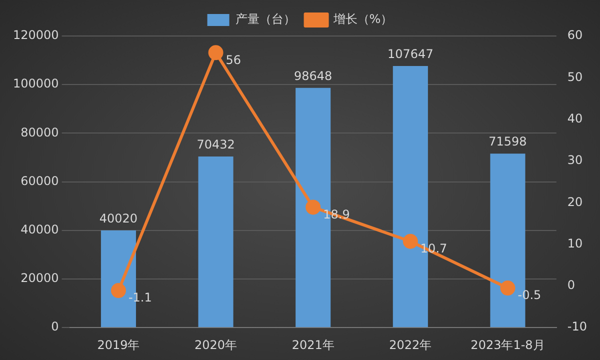 Image resolution: width=600 pixels, height=360 pixels. I want to click on data-label: 71598, so click(507, 141).